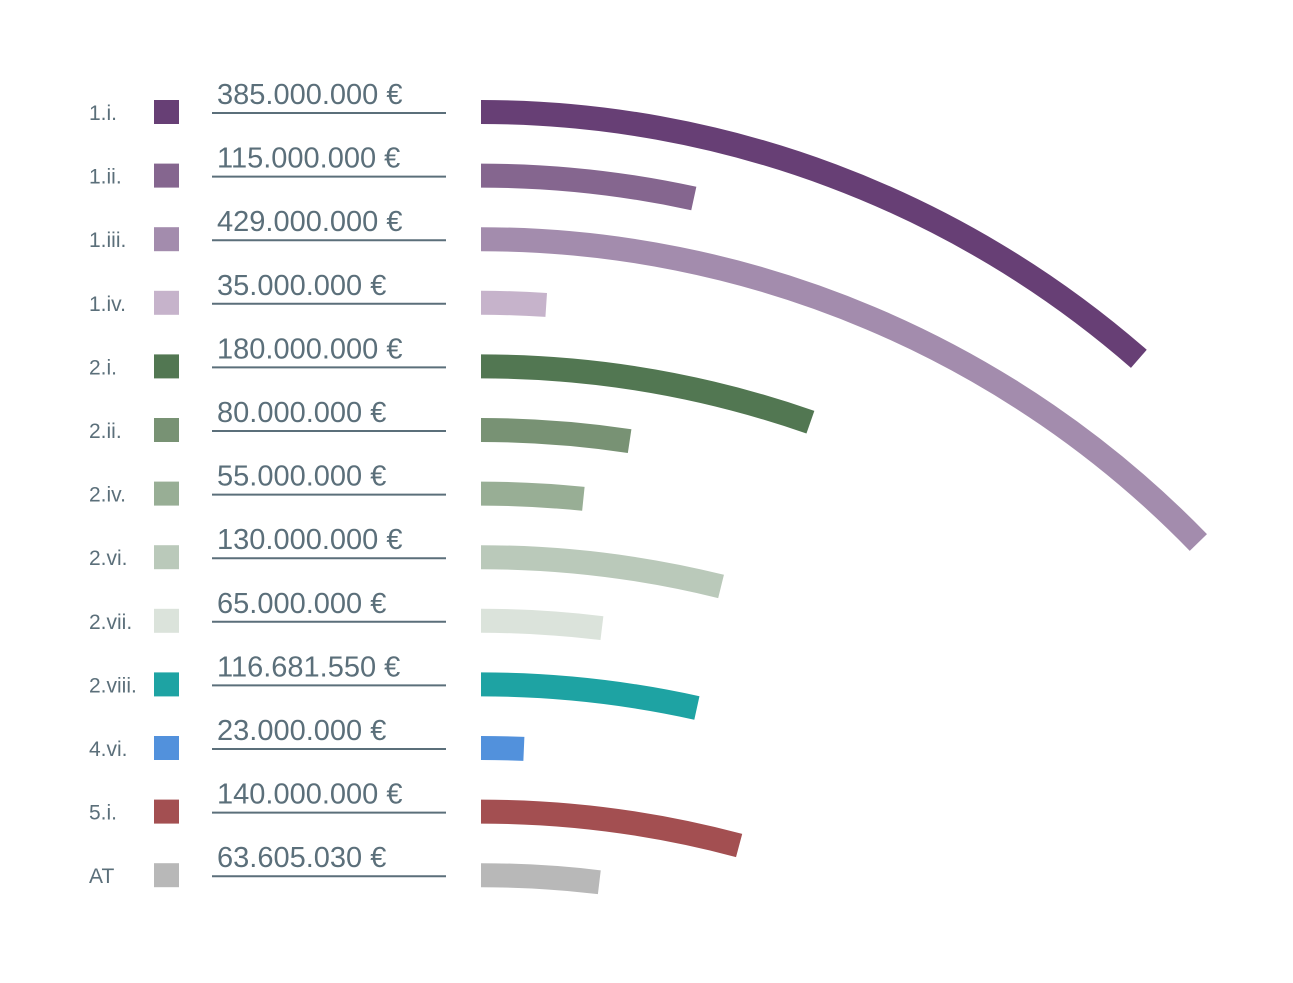 The height and width of the screenshot is (983, 1293). I want to click on chart-row: 4.vi. 23.000.000 €, so click(307, 738).